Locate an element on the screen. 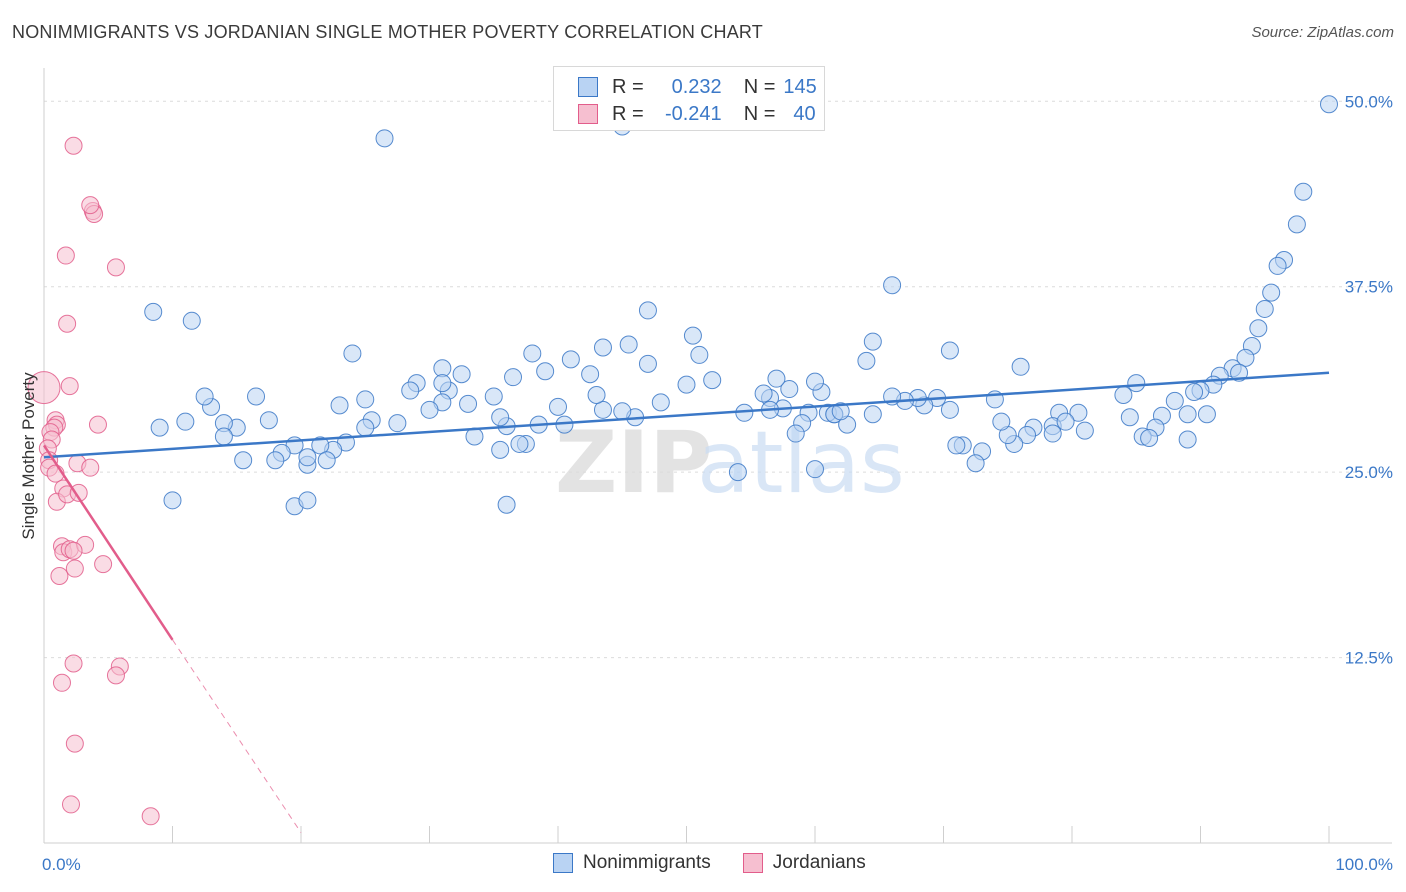  series-legend: Nonimmigrants Jordanians is located at coordinates (725, 863).